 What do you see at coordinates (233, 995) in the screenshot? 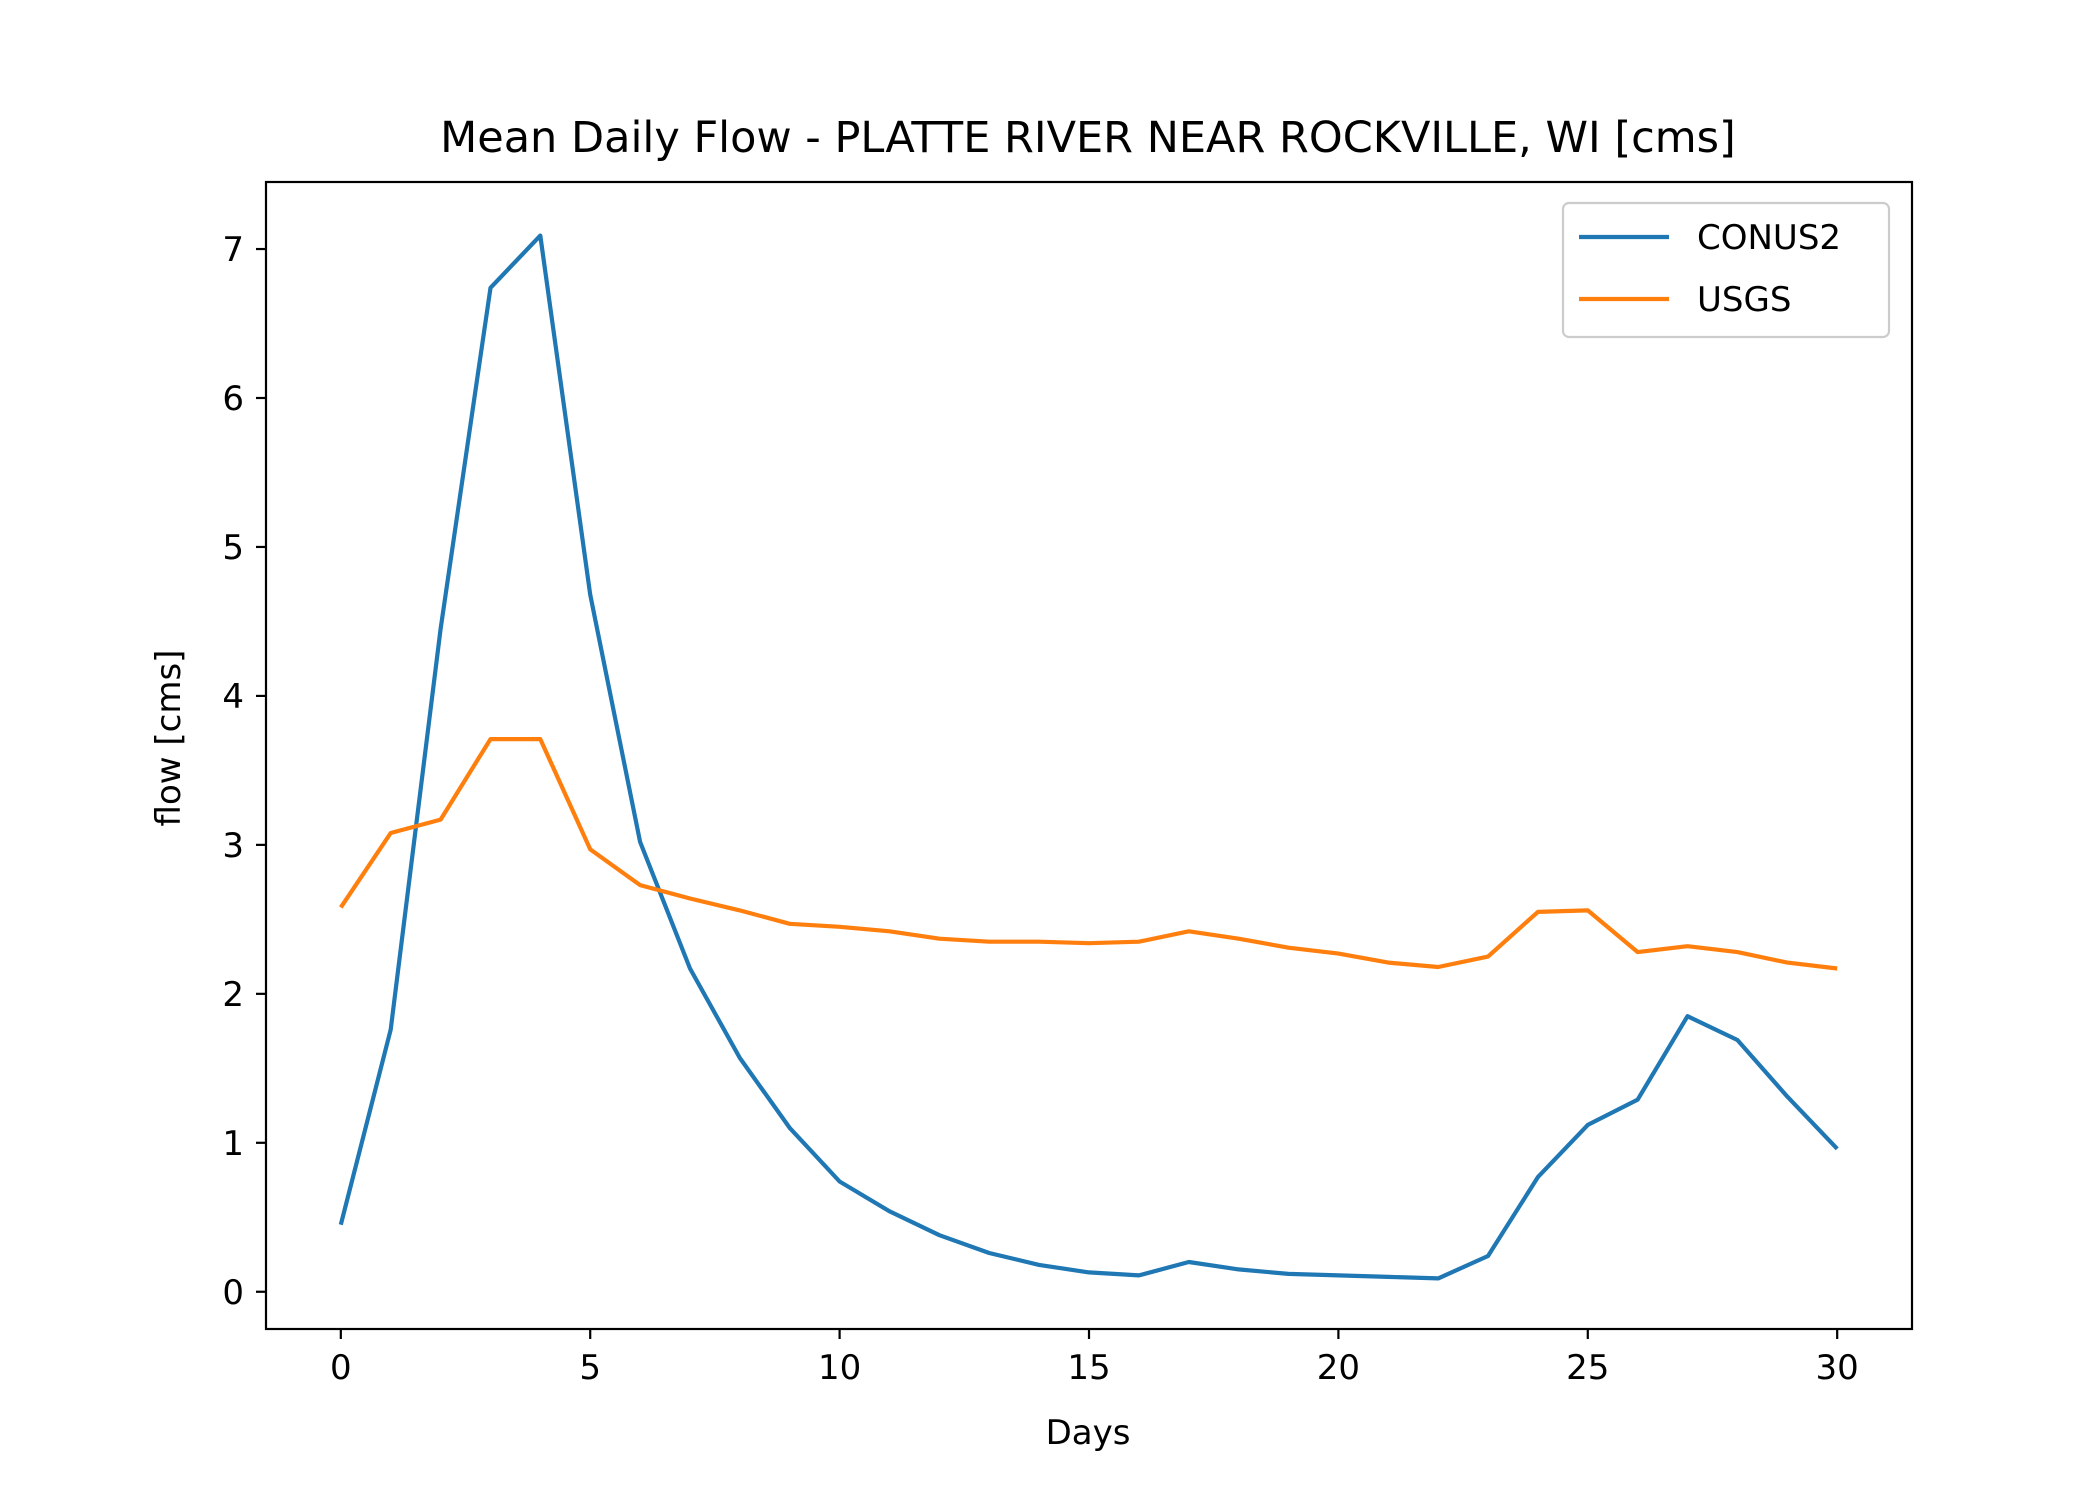
I see `y-tick-label: 2` at bounding box center [233, 995].